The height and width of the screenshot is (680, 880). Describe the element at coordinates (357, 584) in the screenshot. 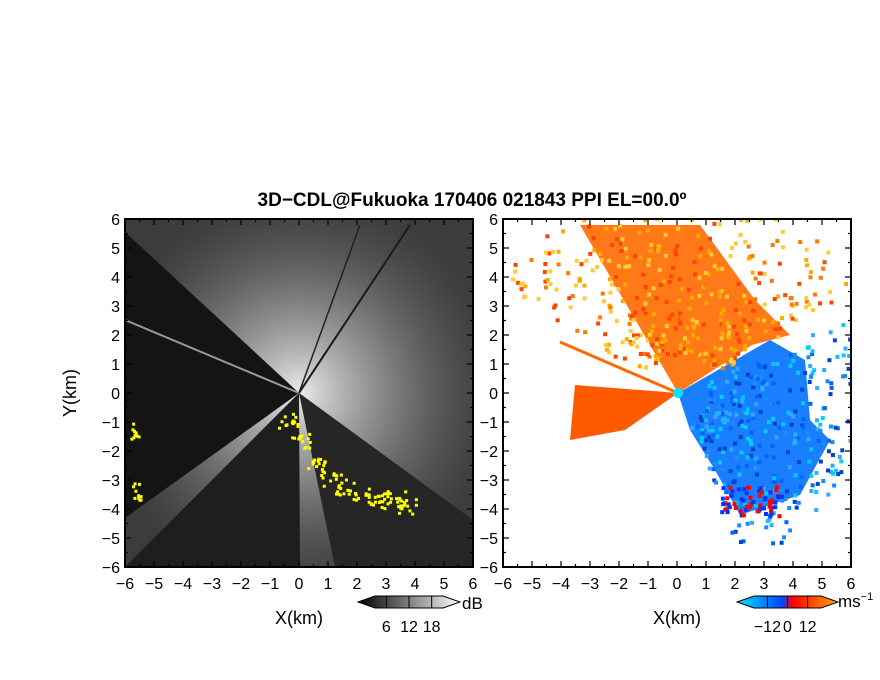

I see `x-tick-label: 2` at that location.